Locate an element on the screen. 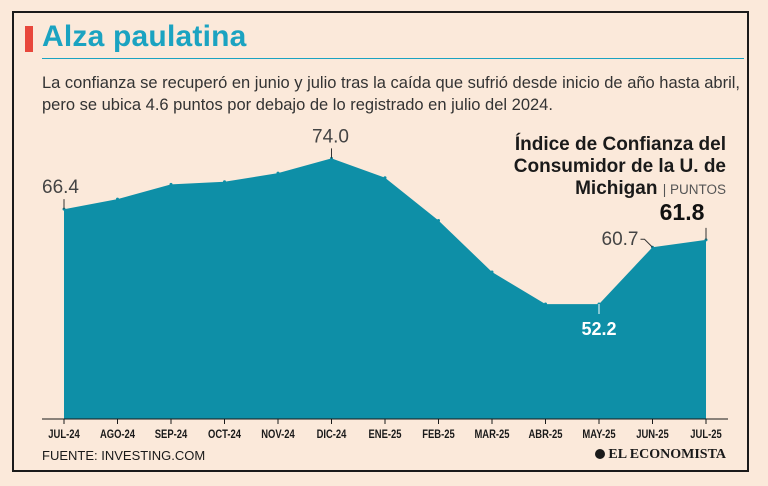 This screenshot has width=768, height=486. data-label: 66.4 is located at coordinates (60, 187).